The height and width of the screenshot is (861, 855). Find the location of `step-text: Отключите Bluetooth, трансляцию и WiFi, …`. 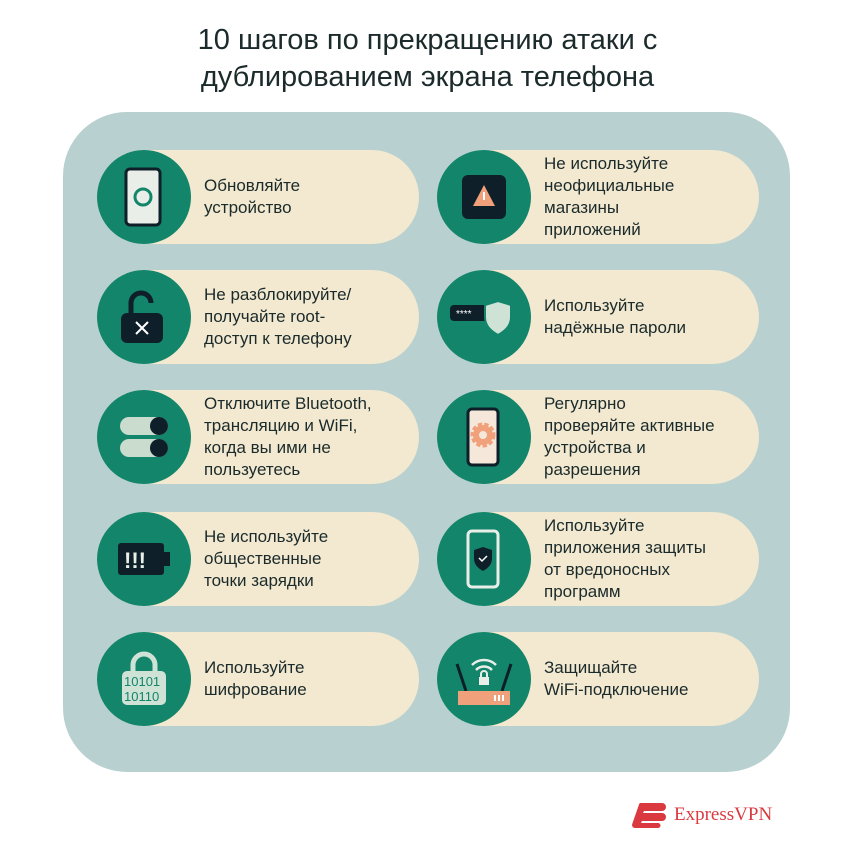

step-text: Отключите Bluetooth, трансляцию и WiFi, … is located at coordinates (288, 436).